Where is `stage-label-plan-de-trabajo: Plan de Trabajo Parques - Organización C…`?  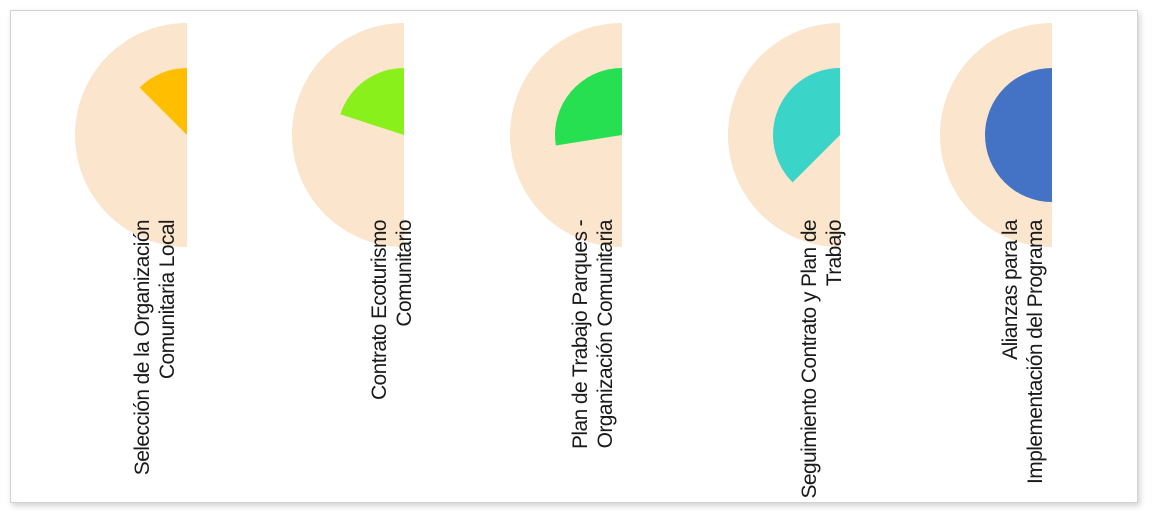 stage-label-plan-de-trabajo: Plan de Trabajo Parques - Organización C… is located at coordinates (593, 334).